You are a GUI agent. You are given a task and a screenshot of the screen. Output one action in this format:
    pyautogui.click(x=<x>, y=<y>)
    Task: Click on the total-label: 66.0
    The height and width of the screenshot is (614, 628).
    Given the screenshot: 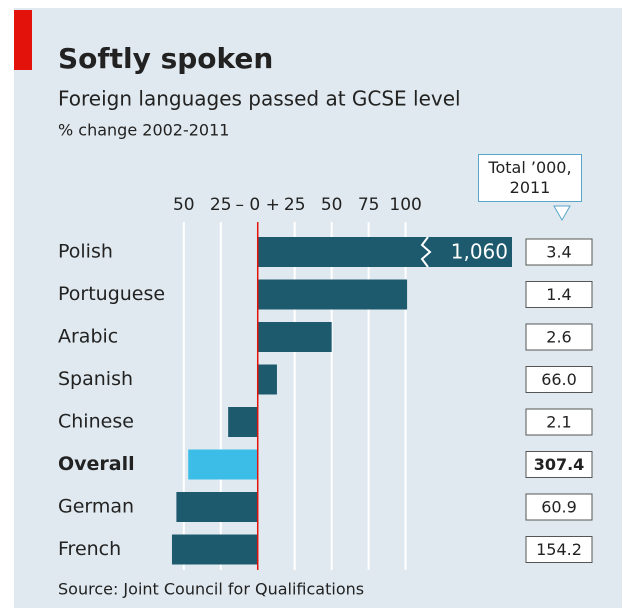 What is the action you would take?
    pyautogui.click(x=559, y=379)
    